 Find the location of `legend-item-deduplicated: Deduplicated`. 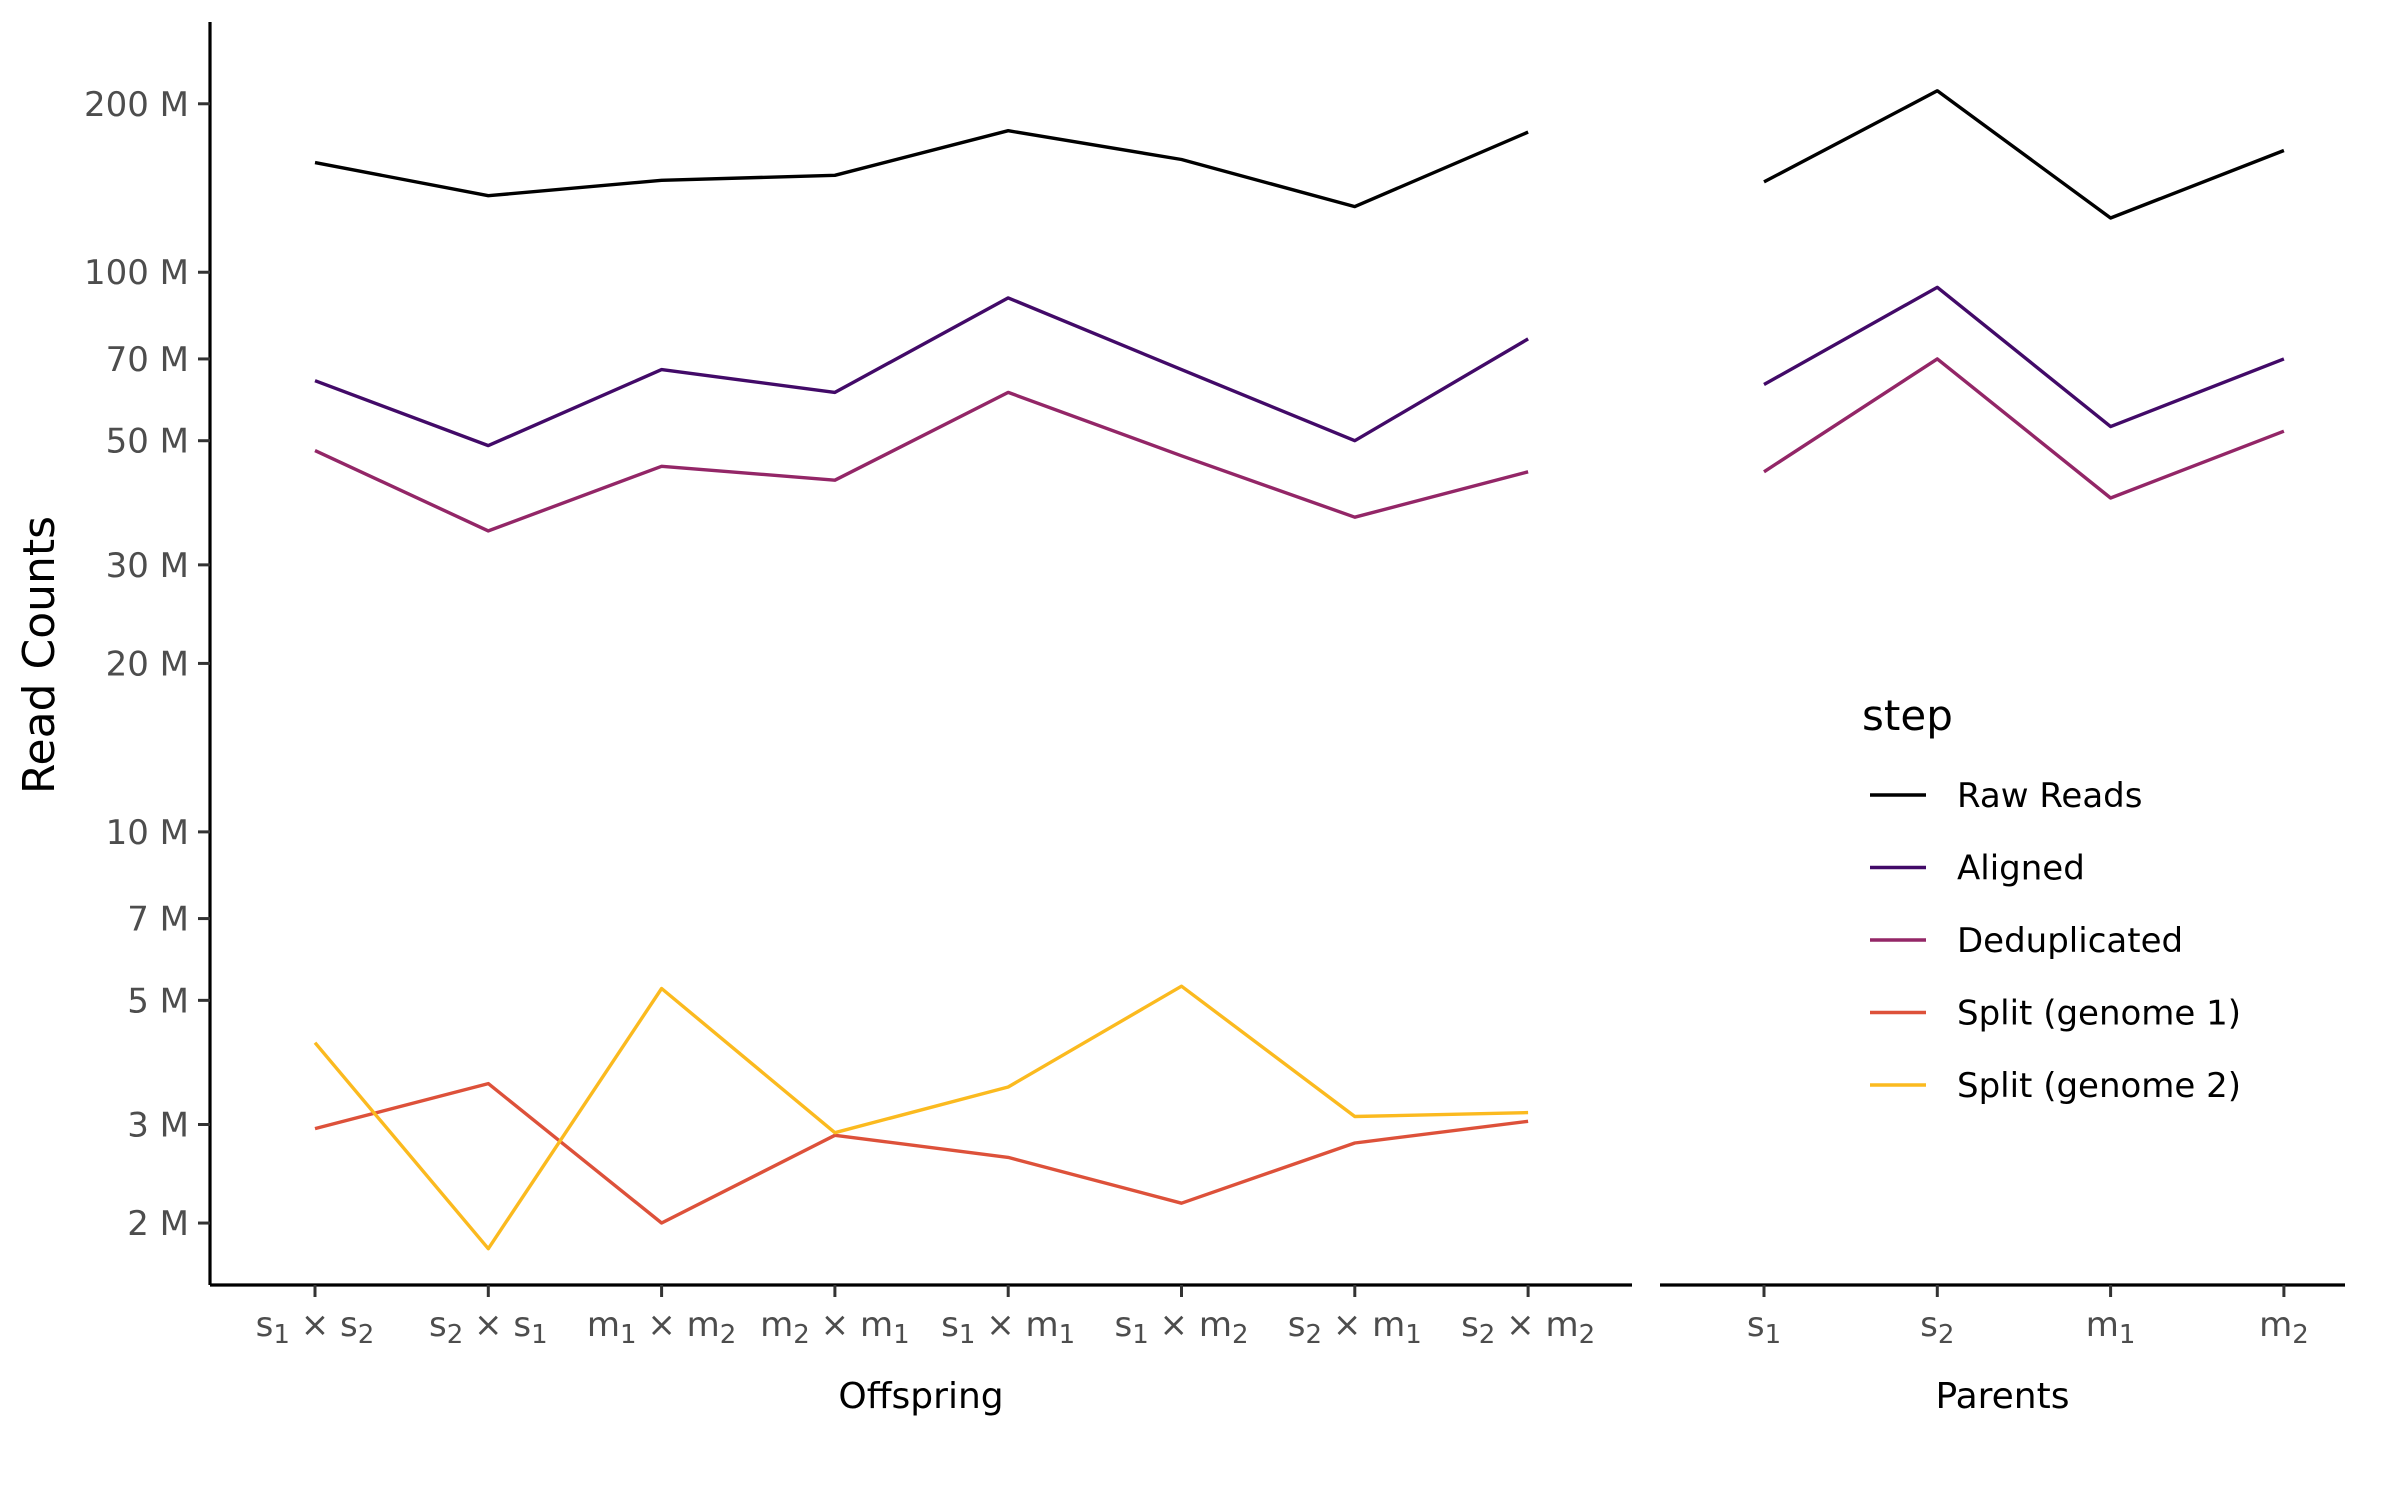

legend-item-deduplicated: Deduplicated is located at coordinates (2026, 941).